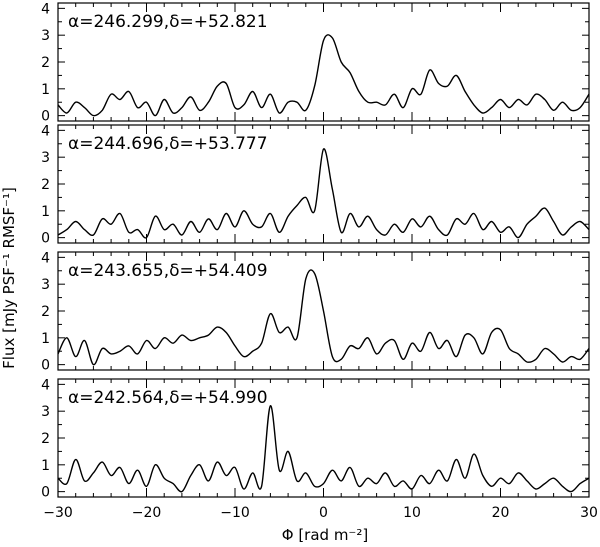  What do you see at coordinates (147, 513) in the screenshot?
I see `x-tick-label: −20` at bounding box center [147, 513].